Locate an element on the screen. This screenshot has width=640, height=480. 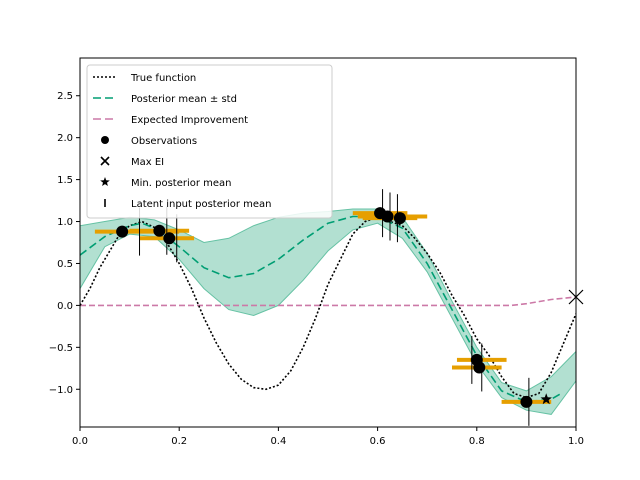
legend-label: Observations is located at coordinates (164, 141).